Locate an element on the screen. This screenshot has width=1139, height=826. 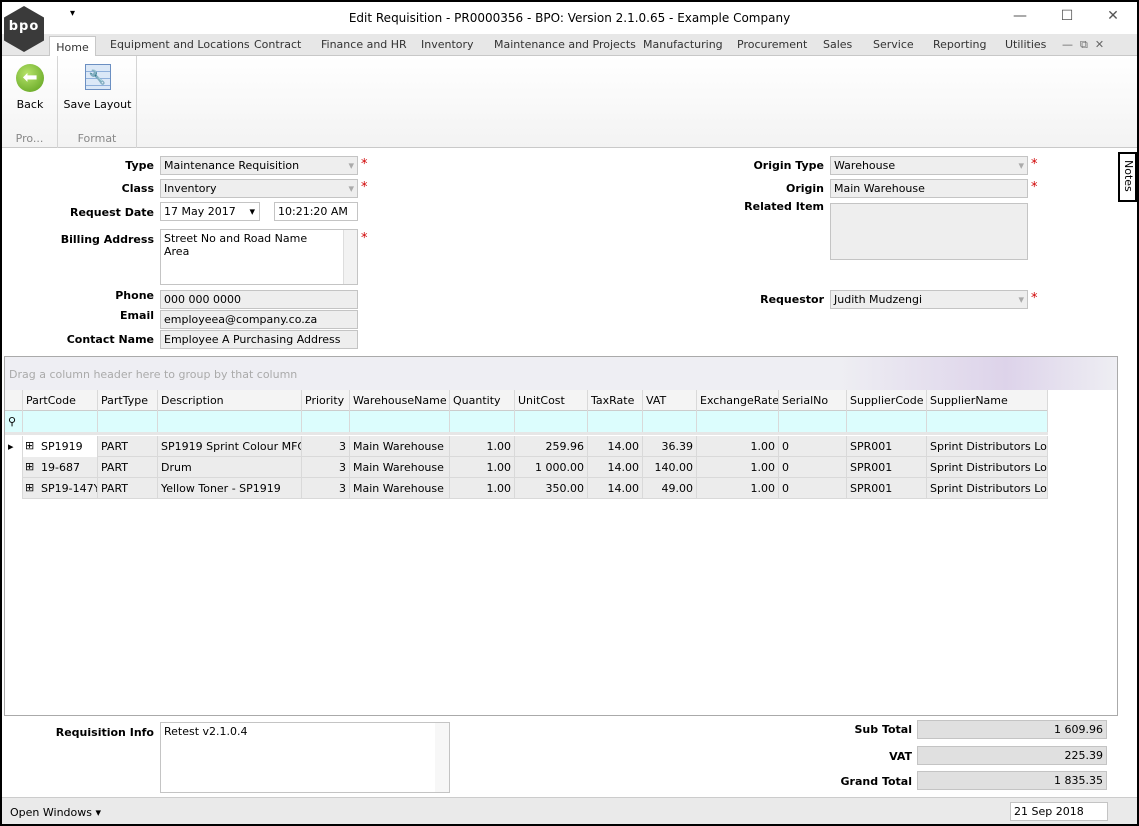
back-button: ⬅ Back is located at coordinates (30, 87).